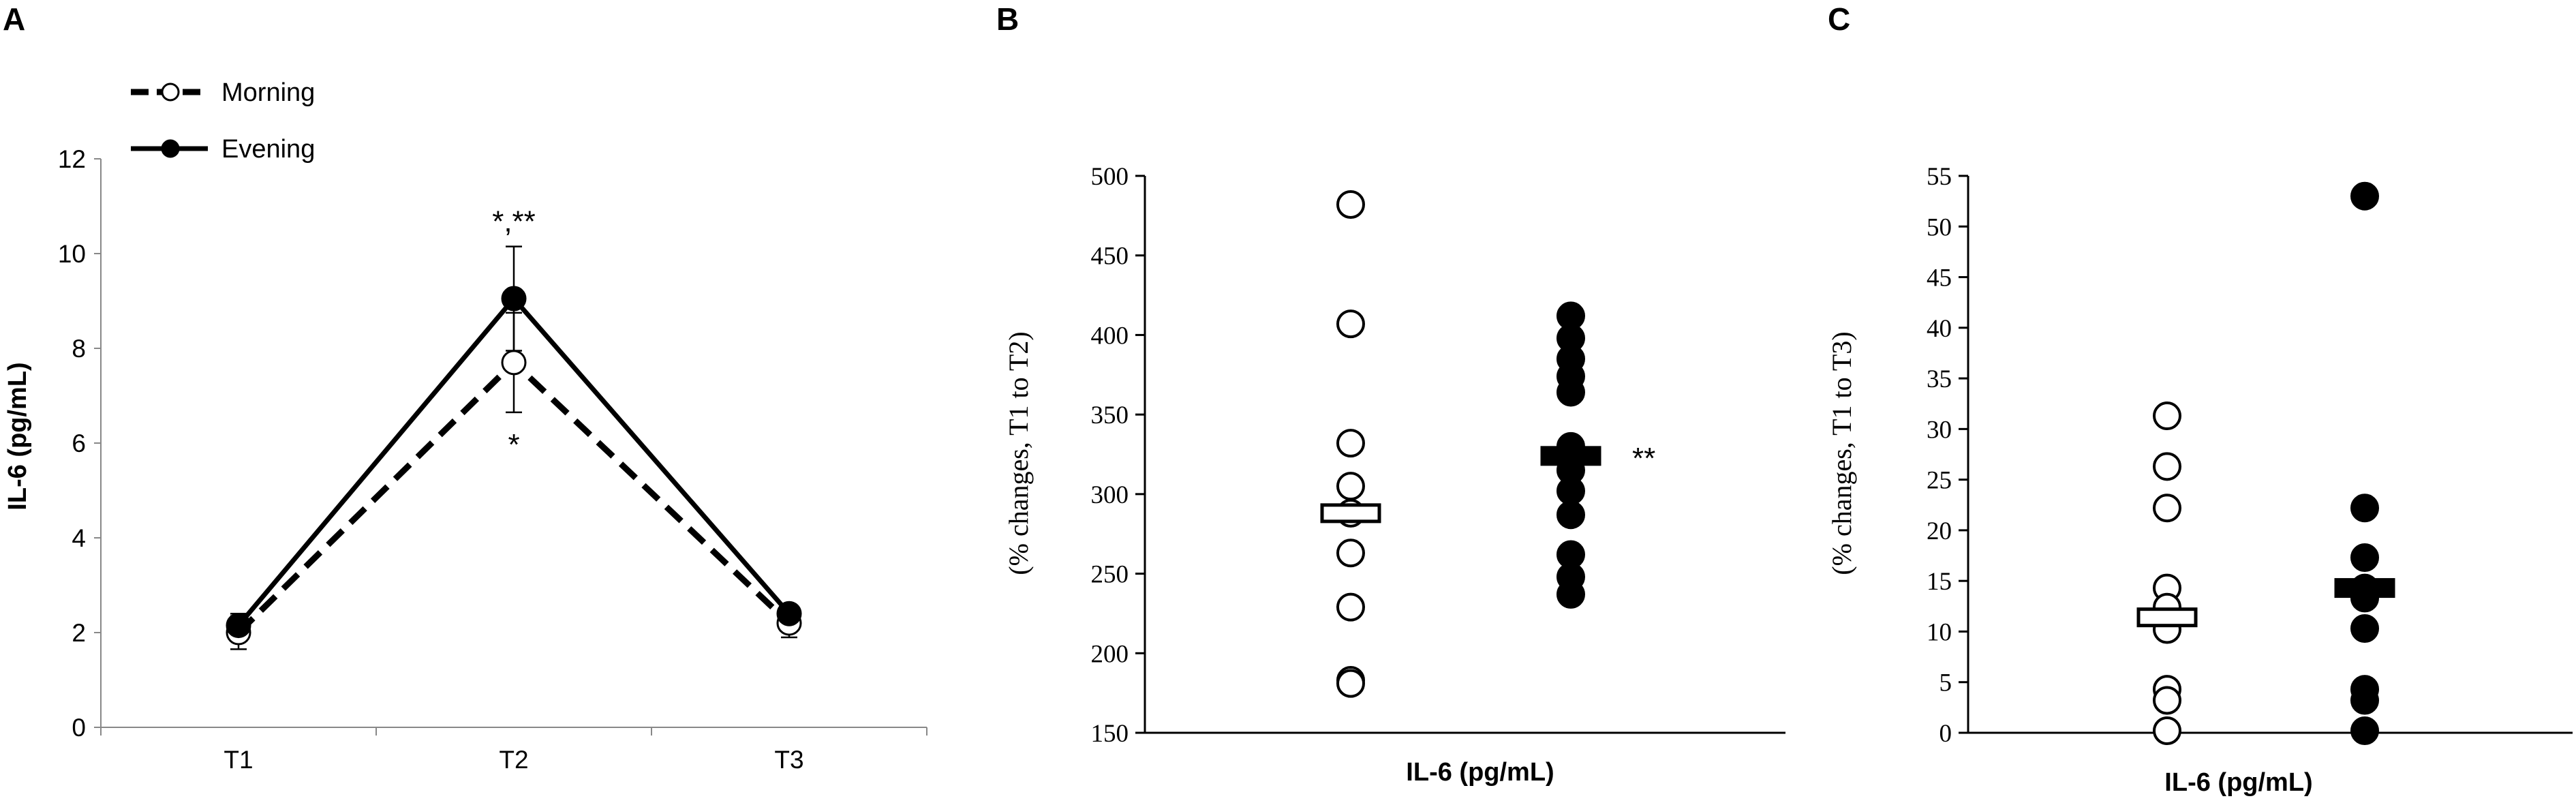 The image size is (2576, 803). Describe the element at coordinates (1350, 514) in the screenshot. I see `b-mean-bar-morning` at that location.